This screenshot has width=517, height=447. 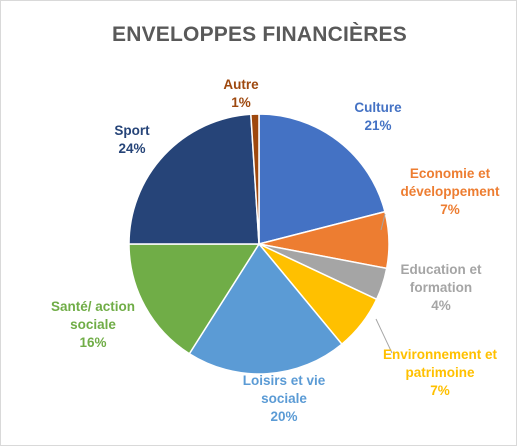 What do you see at coordinates (132, 139) in the screenshot?
I see `data-label: Sport 24%` at bounding box center [132, 139].